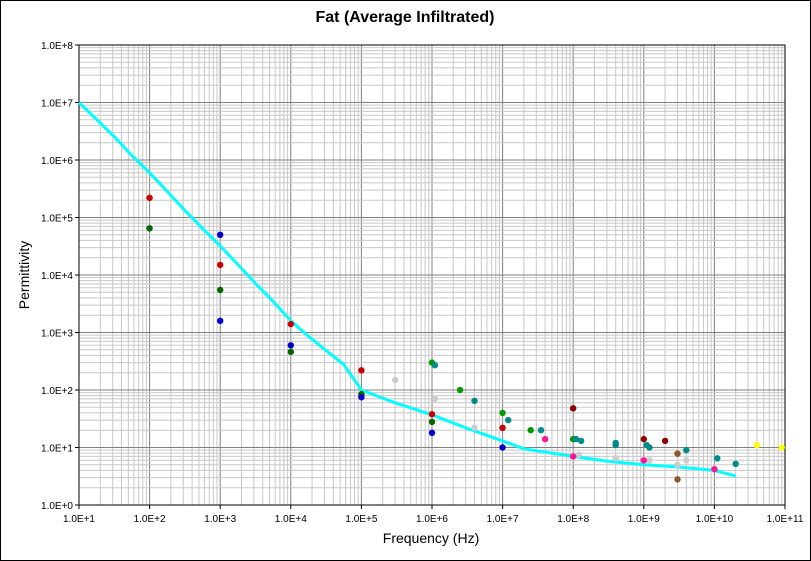 The height and width of the screenshot is (561, 811). Describe the element at coordinates (57, 104) in the screenshot. I see `y-tick-label: 1.0E+7` at that location.